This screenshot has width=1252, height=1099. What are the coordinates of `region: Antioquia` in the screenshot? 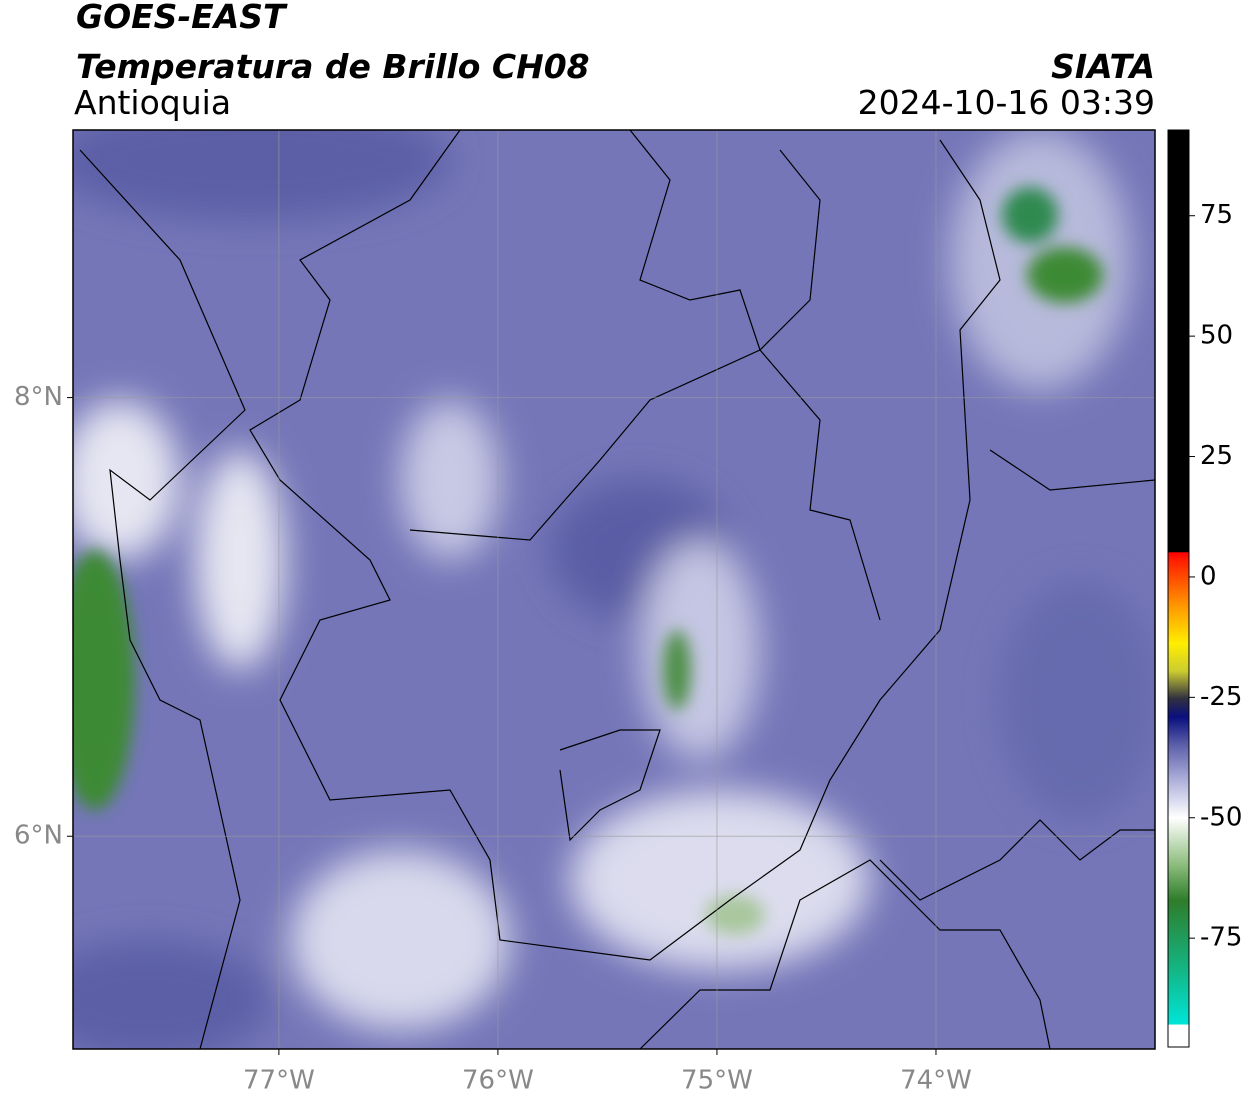 It's located at (152, 102).